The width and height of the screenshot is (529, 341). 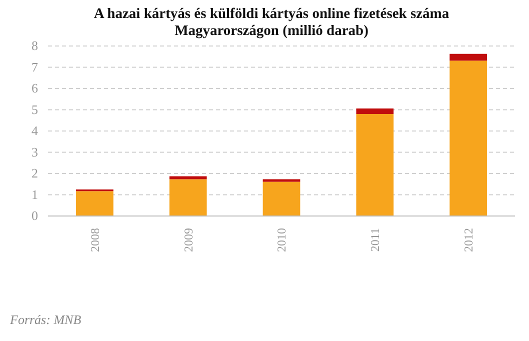 What do you see at coordinates (35, 152) in the screenshot?
I see `y-tick-label: 3` at bounding box center [35, 152].